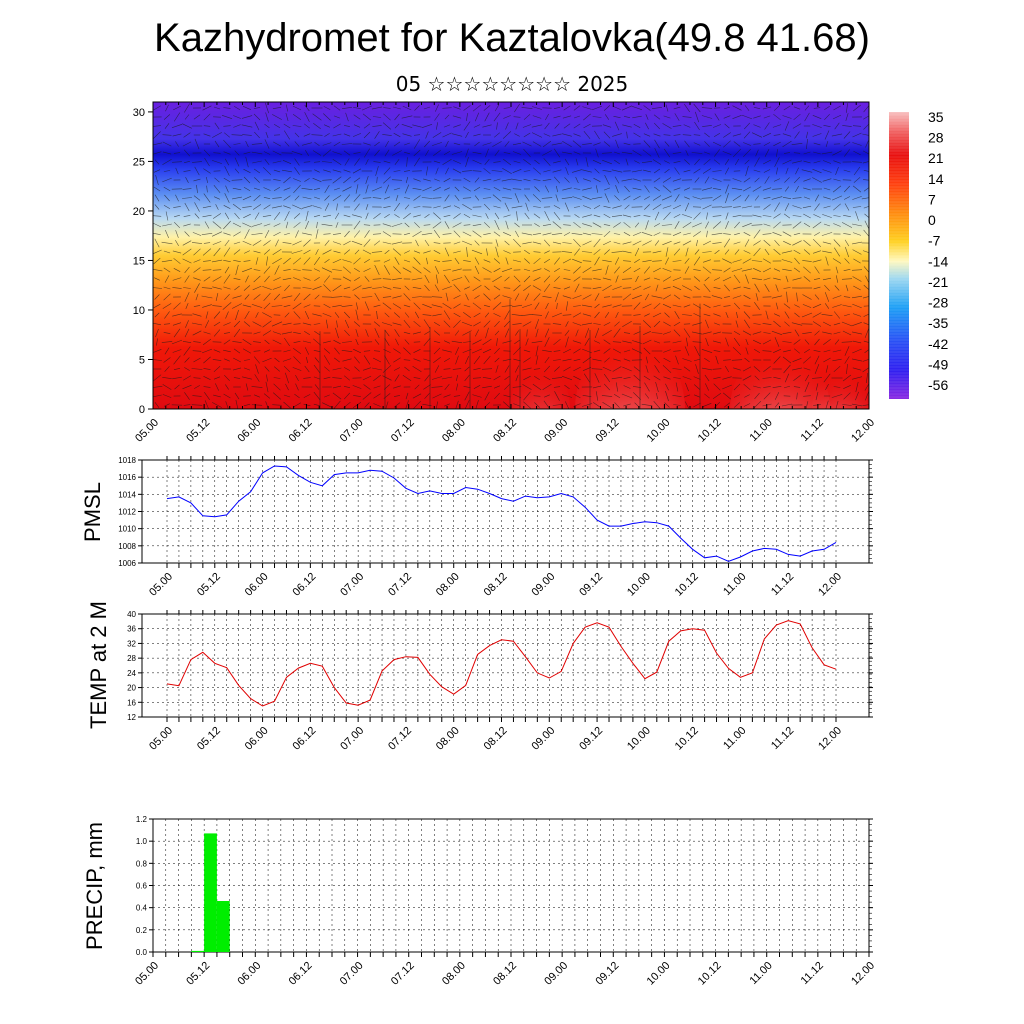 This screenshot has width=1024, height=1024. Describe the element at coordinates (936, 158) in the screenshot. I see `colorbar-label: 21` at that location.